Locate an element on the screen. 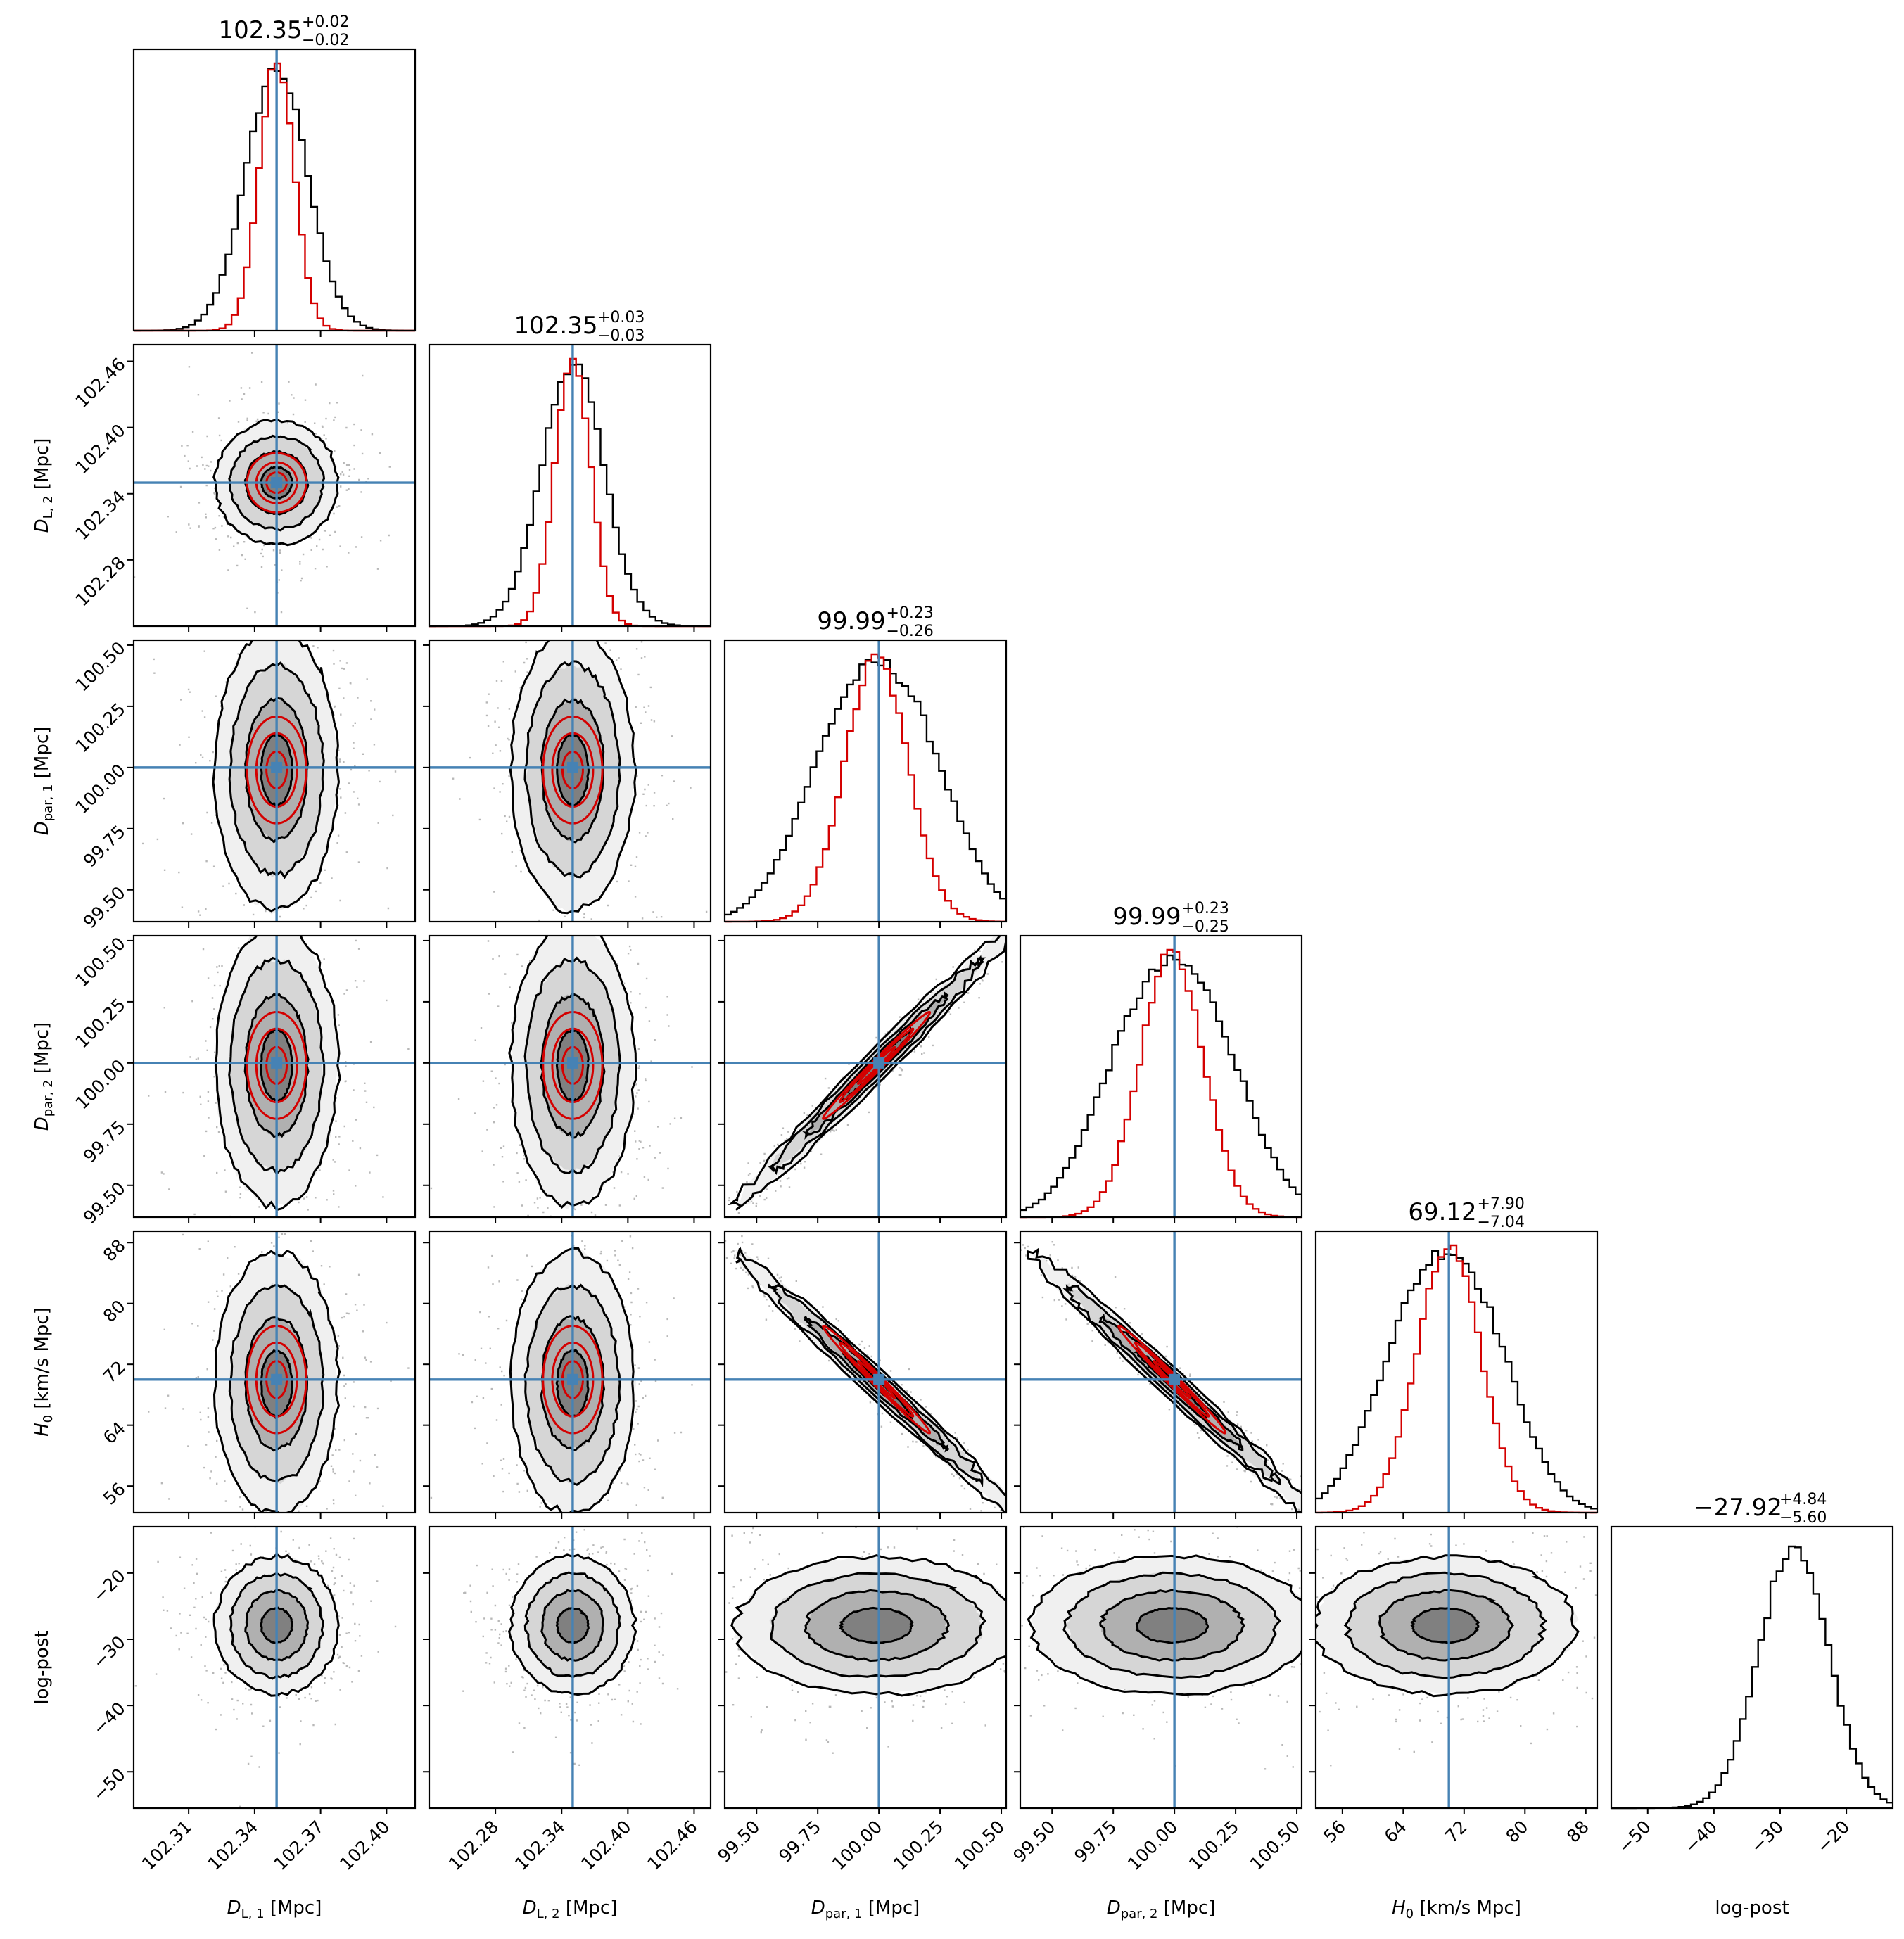  hist-panel-Dpar1: 99.99 +0.23−0.26 is located at coordinates (865, 763).